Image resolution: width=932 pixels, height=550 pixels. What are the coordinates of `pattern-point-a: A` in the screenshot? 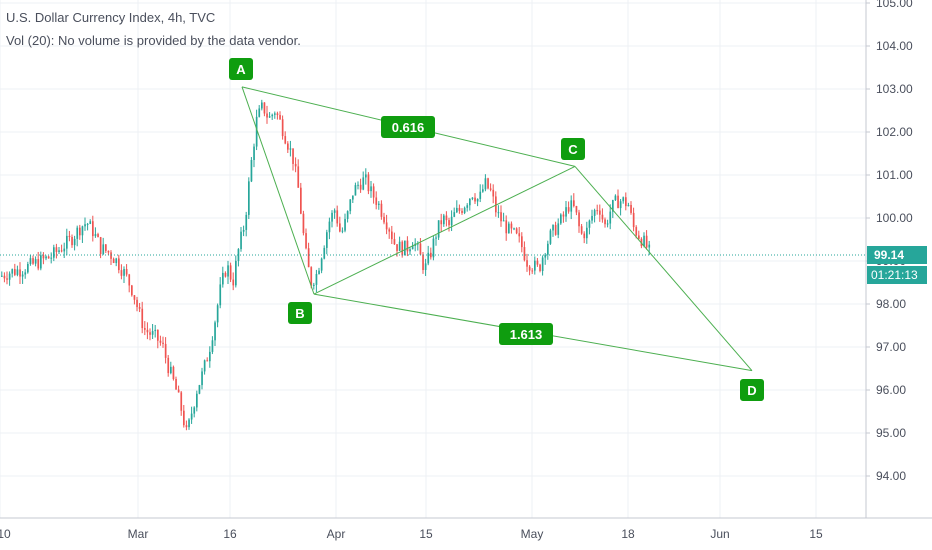 It's located at (241, 69).